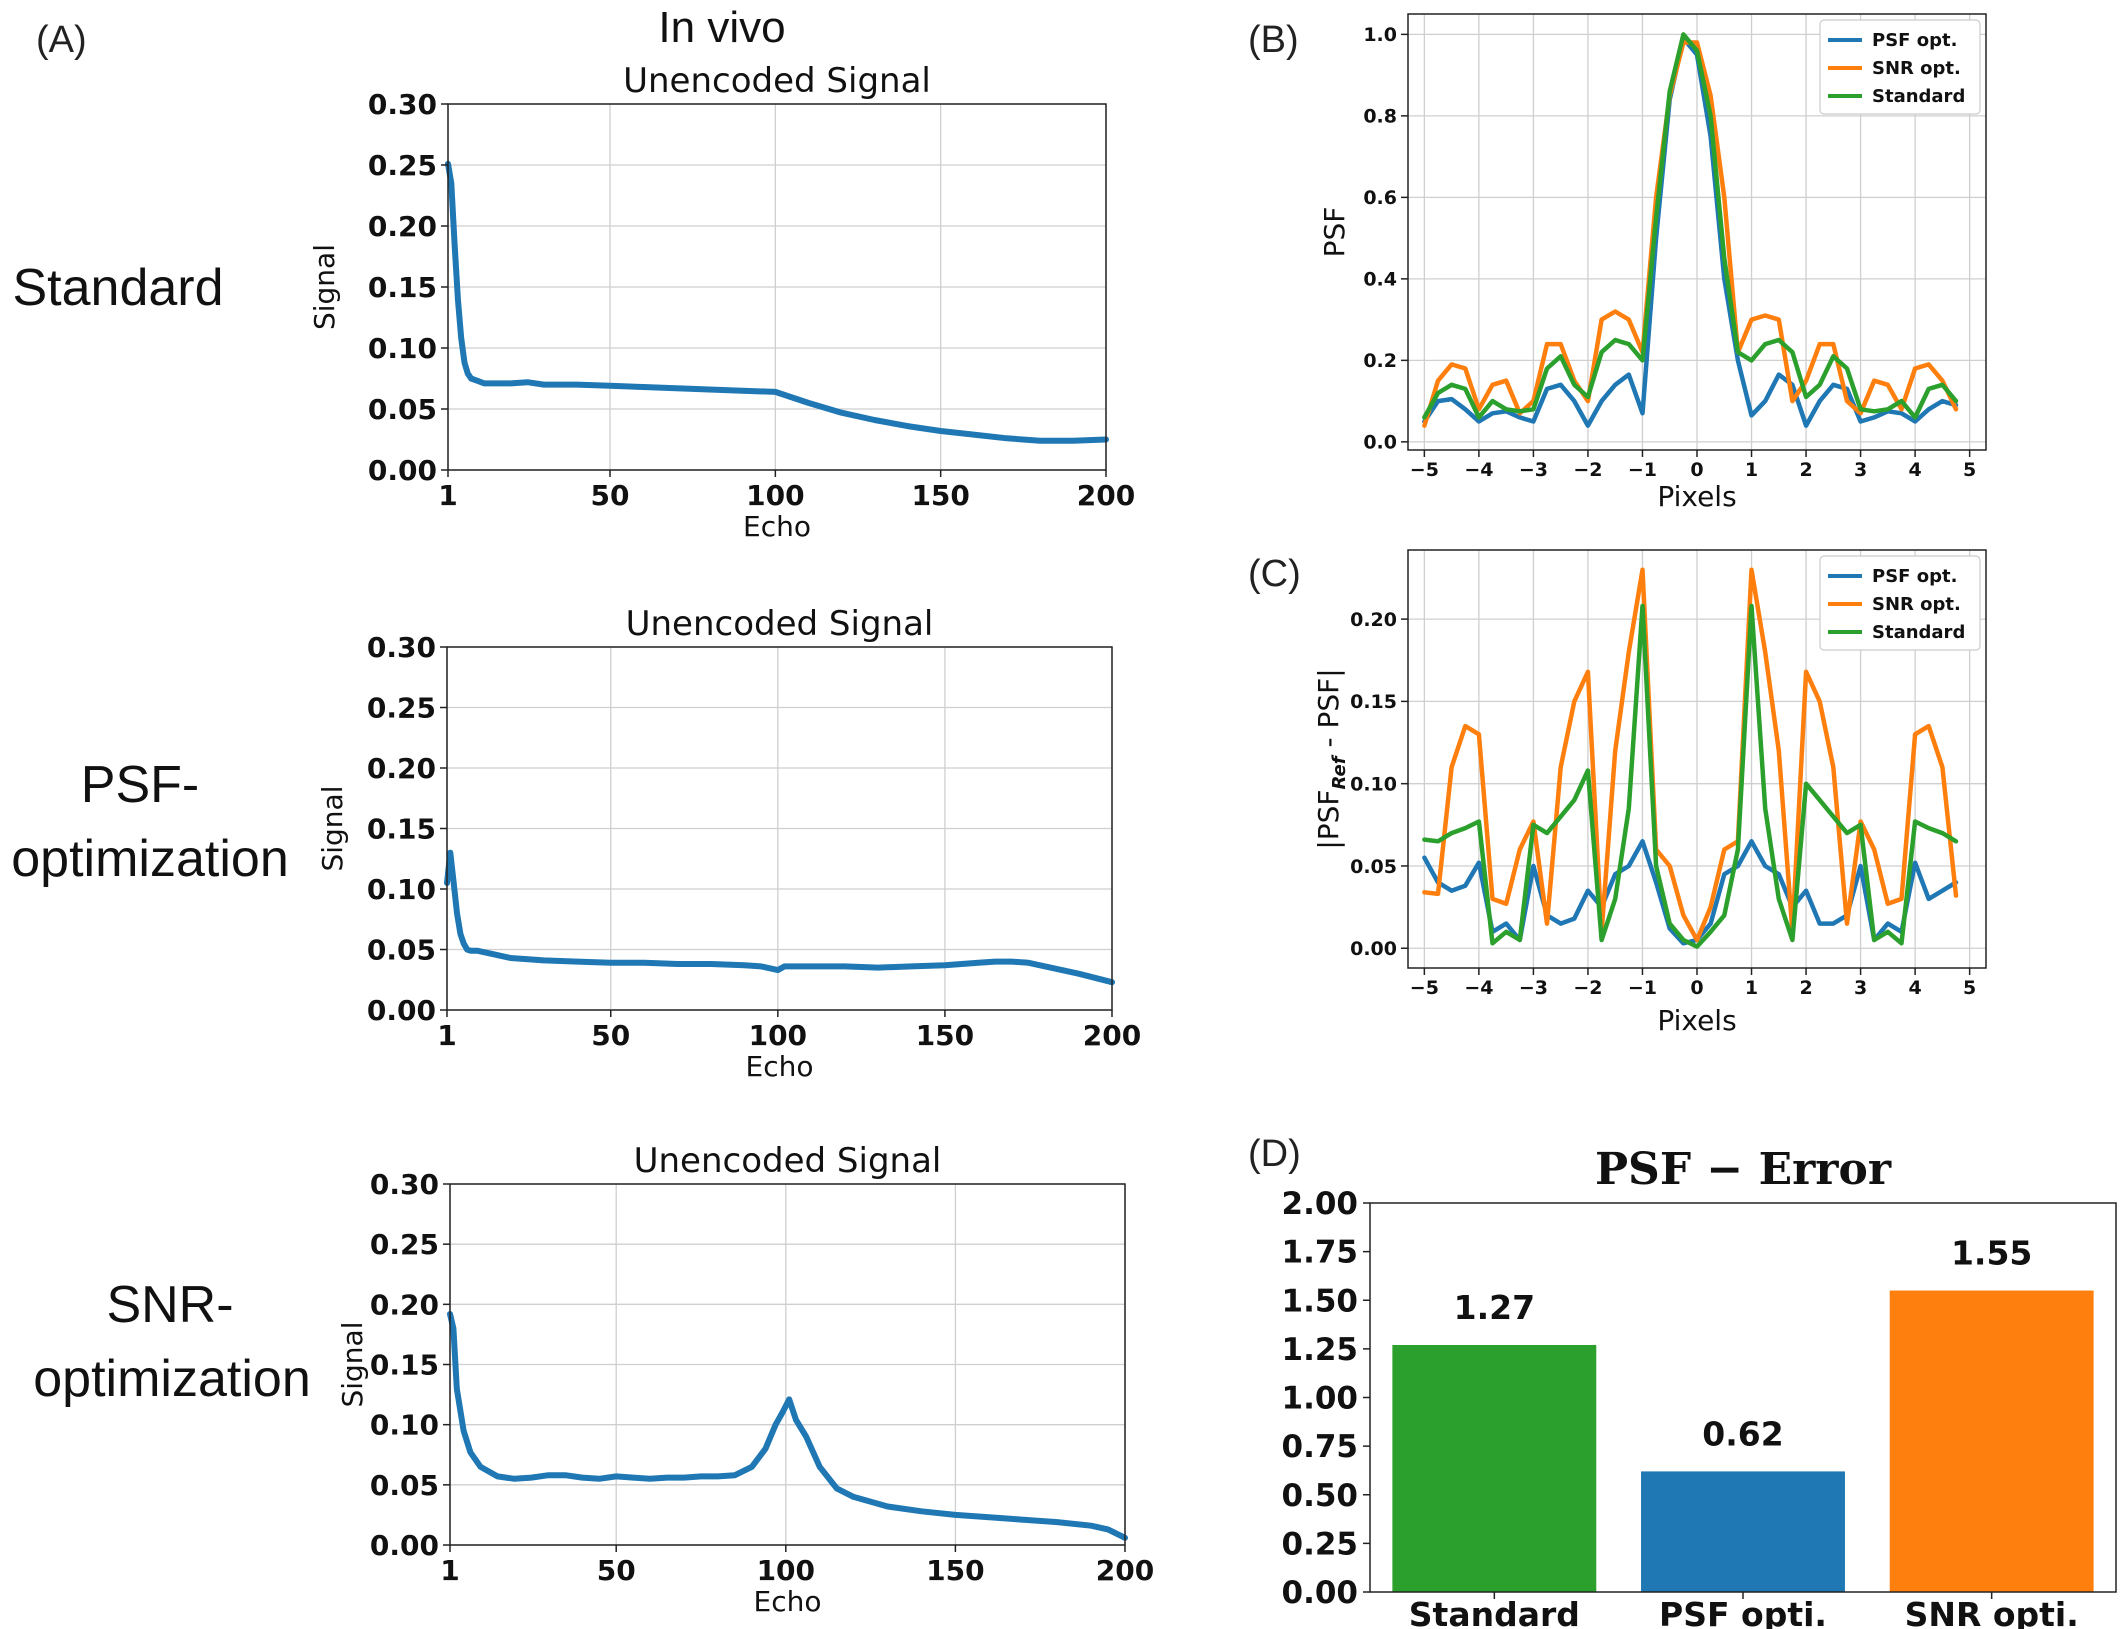 Image resolution: width=2128 pixels, height=1629 pixels. I want to click on series-line-snr-opt, so click(1690, 755).